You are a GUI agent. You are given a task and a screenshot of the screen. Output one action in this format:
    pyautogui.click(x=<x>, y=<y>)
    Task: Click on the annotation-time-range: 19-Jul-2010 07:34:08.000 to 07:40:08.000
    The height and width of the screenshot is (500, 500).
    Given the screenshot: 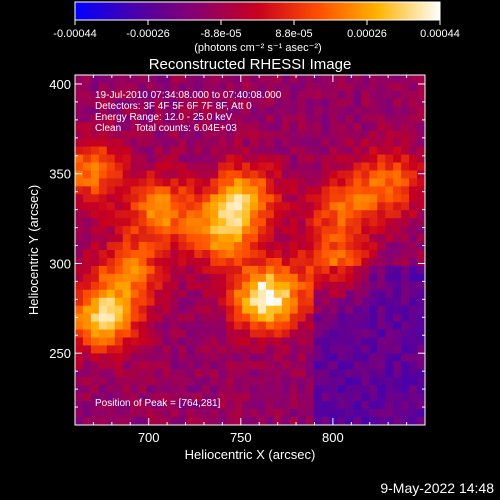 What is the action you would take?
    pyautogui.click(x=188, y=95)
    